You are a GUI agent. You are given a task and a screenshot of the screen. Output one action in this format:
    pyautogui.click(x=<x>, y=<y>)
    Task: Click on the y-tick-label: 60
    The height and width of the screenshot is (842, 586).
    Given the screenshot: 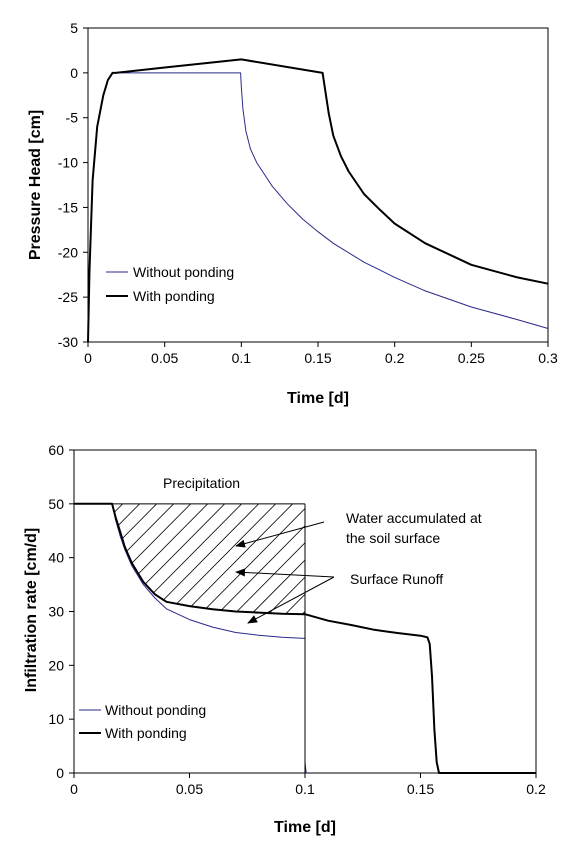 What is the action you would take?
    pyautogui.click(x=56, y=450)
    